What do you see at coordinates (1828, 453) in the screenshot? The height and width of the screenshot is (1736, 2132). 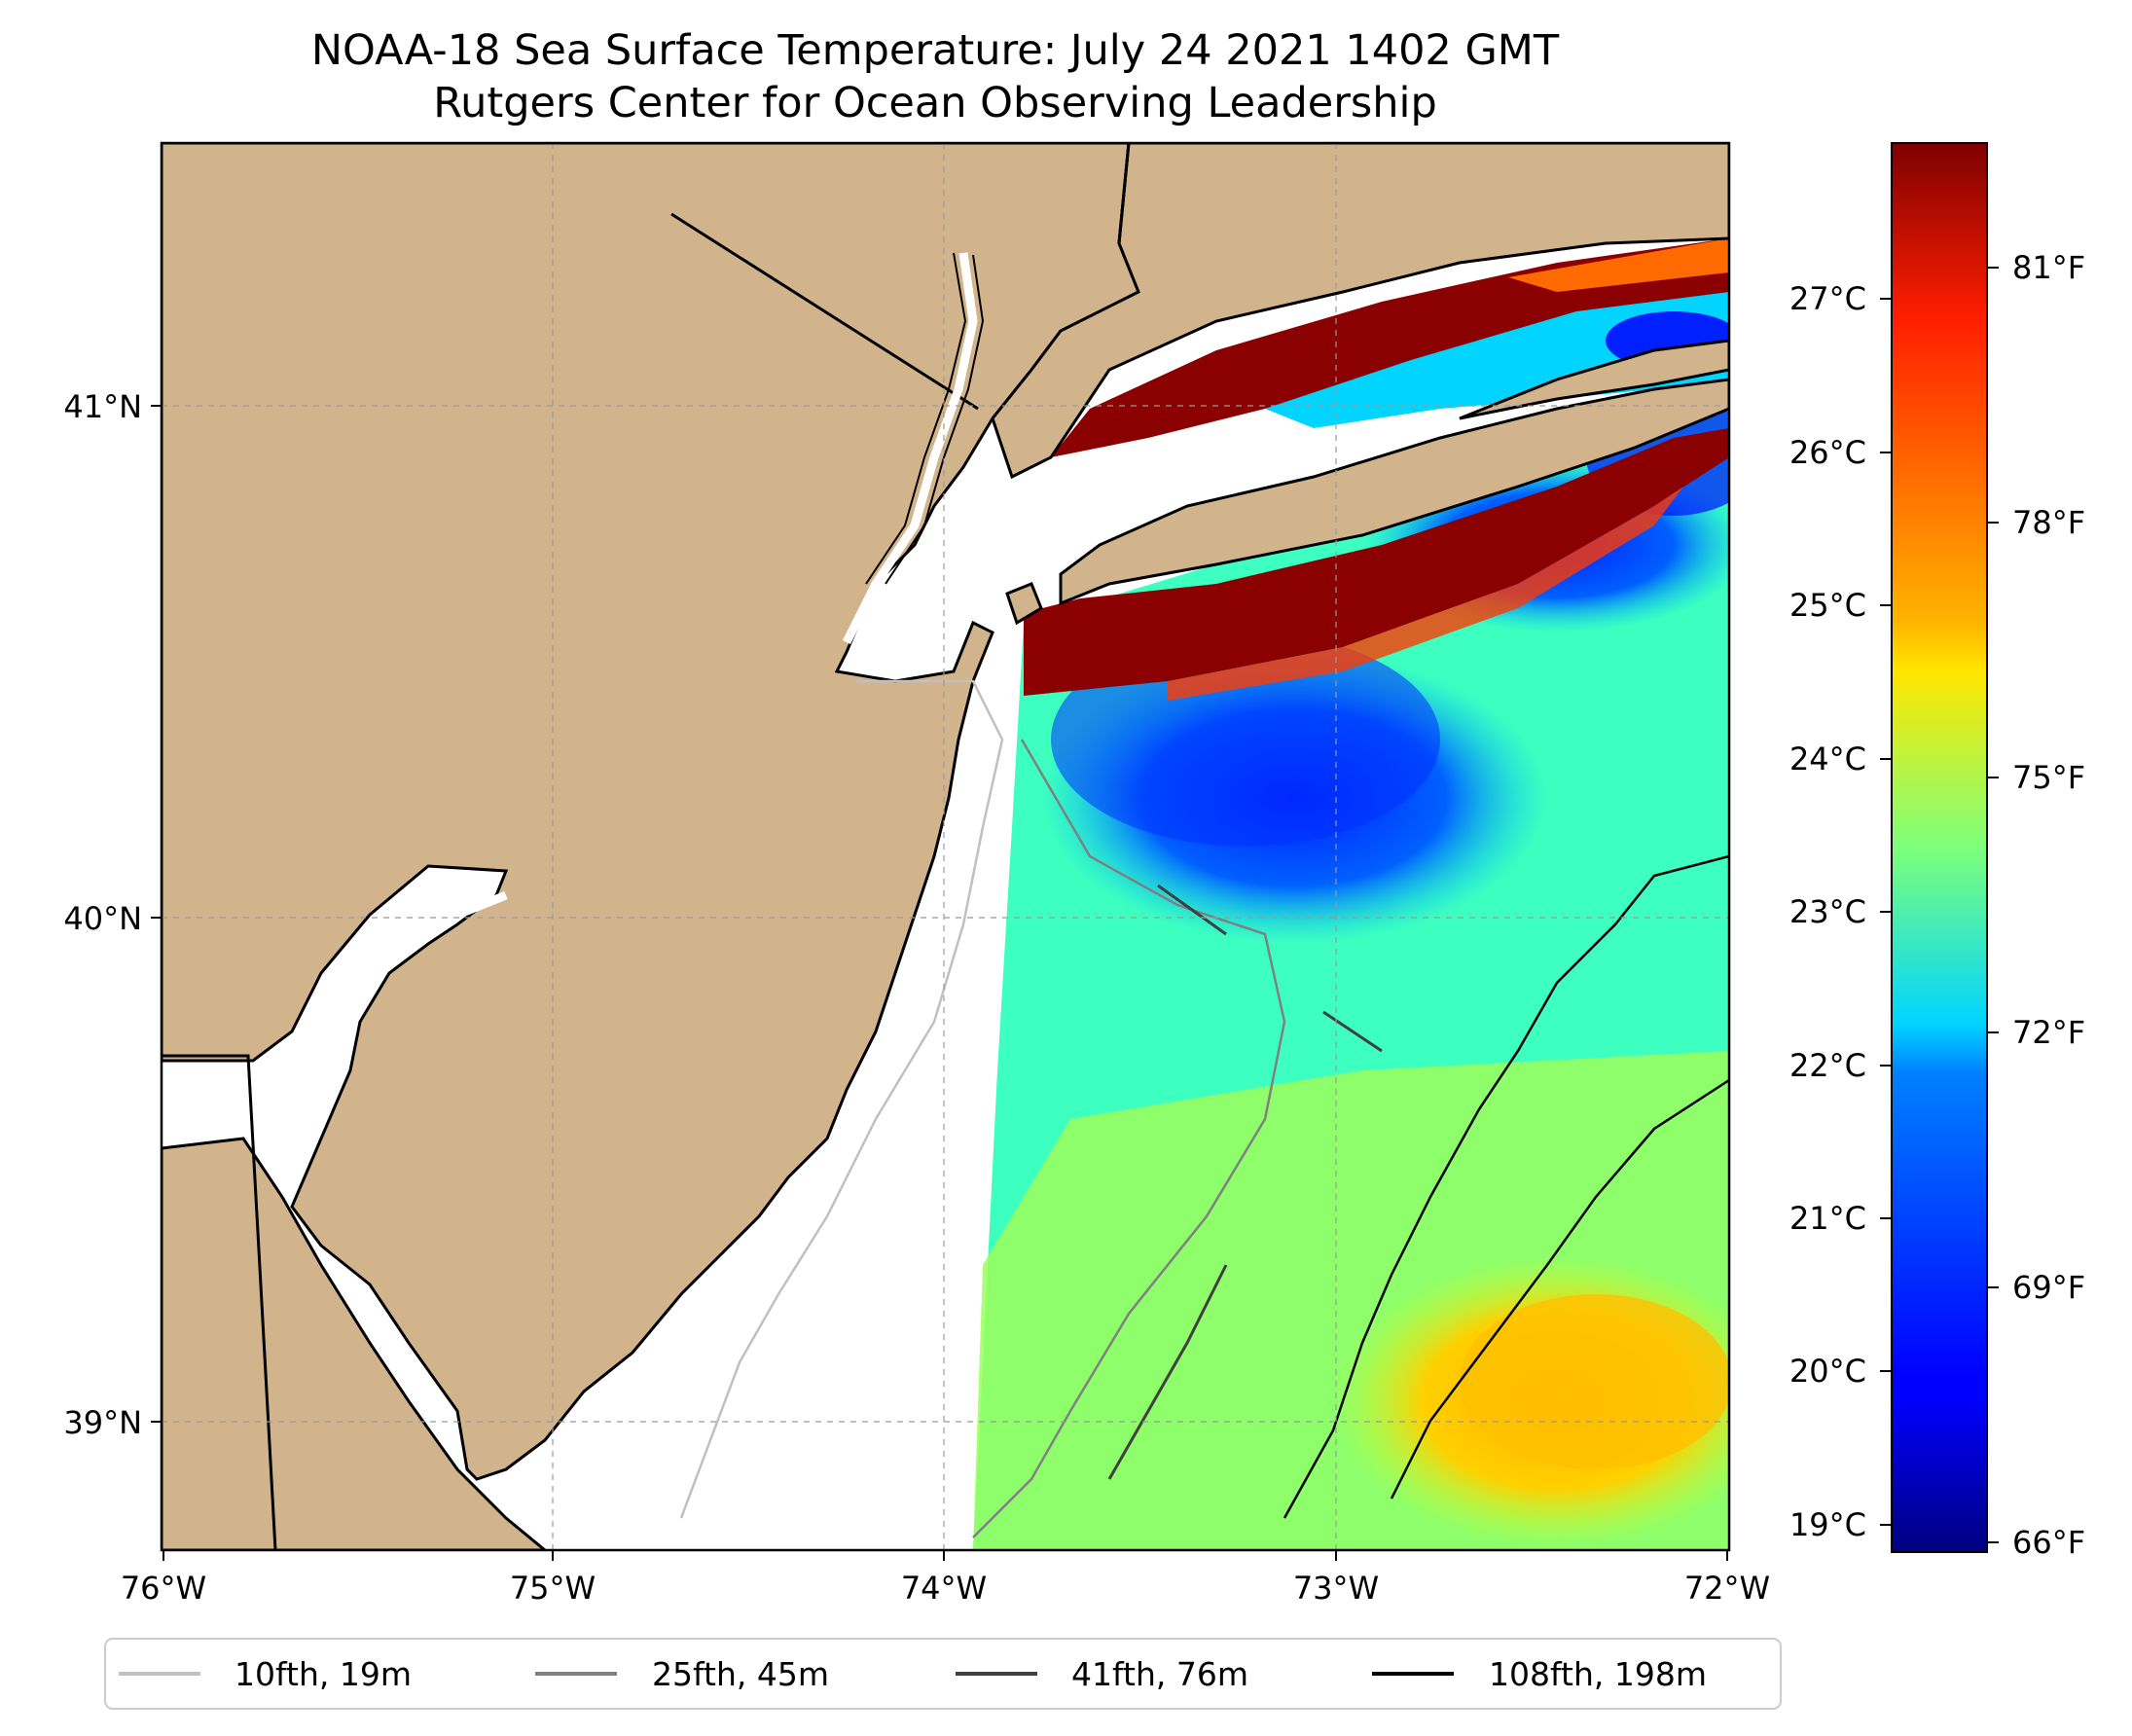 I see `celsius-tick-label: 26°C` at bounding box center [1828, 453].